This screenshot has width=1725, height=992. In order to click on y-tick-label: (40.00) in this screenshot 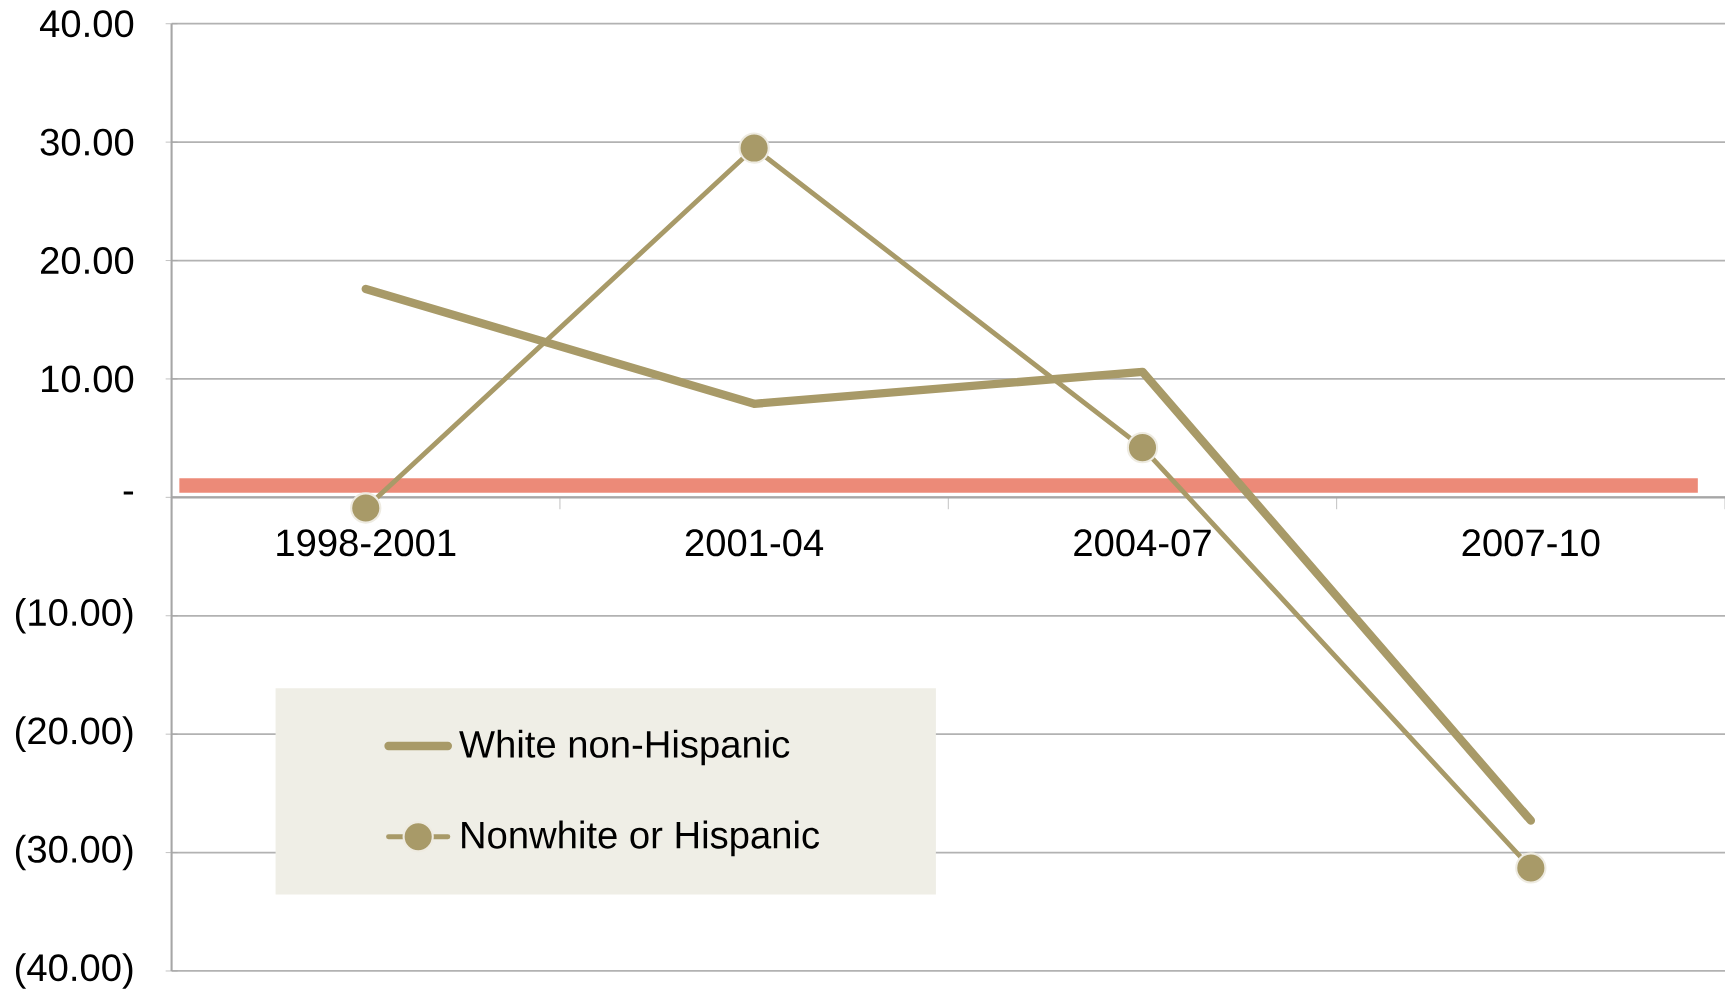, I will do `click(74, 971)`.